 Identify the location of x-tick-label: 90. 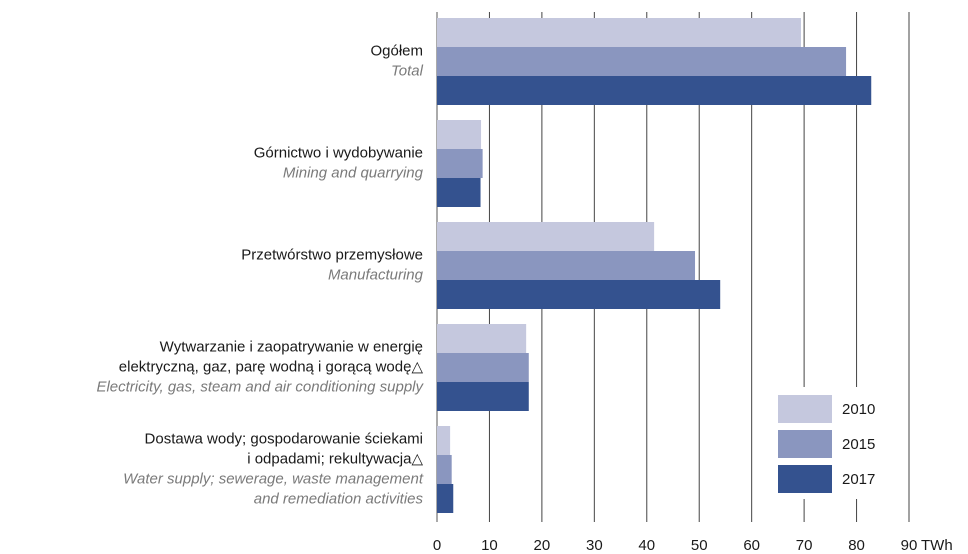
(909, 545).